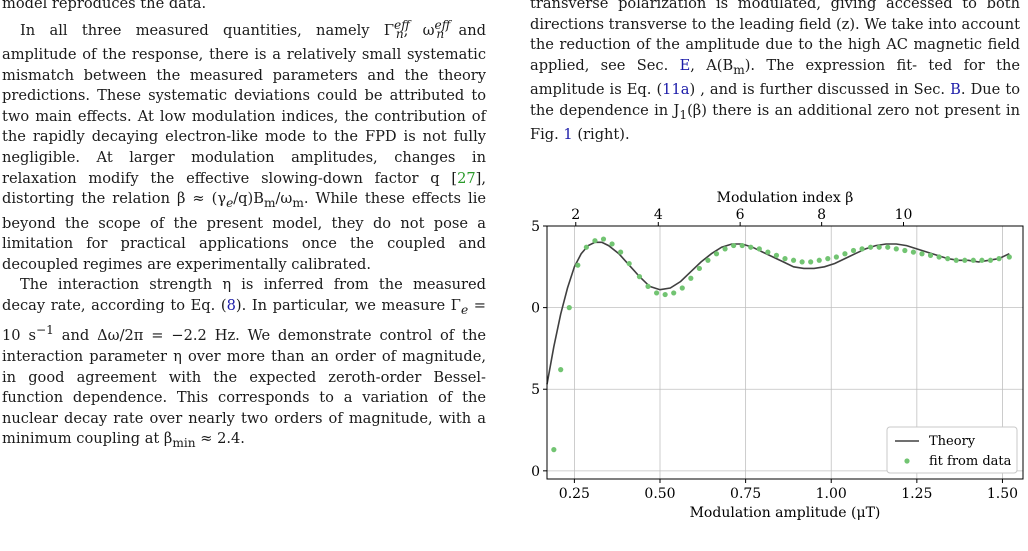 The height and width of the screenshot is (551, 1028). What do you see at coordinates (831, 494) in the screenshot?
I see `x-tick-label: 1.00` at bounding box center [831, 494].